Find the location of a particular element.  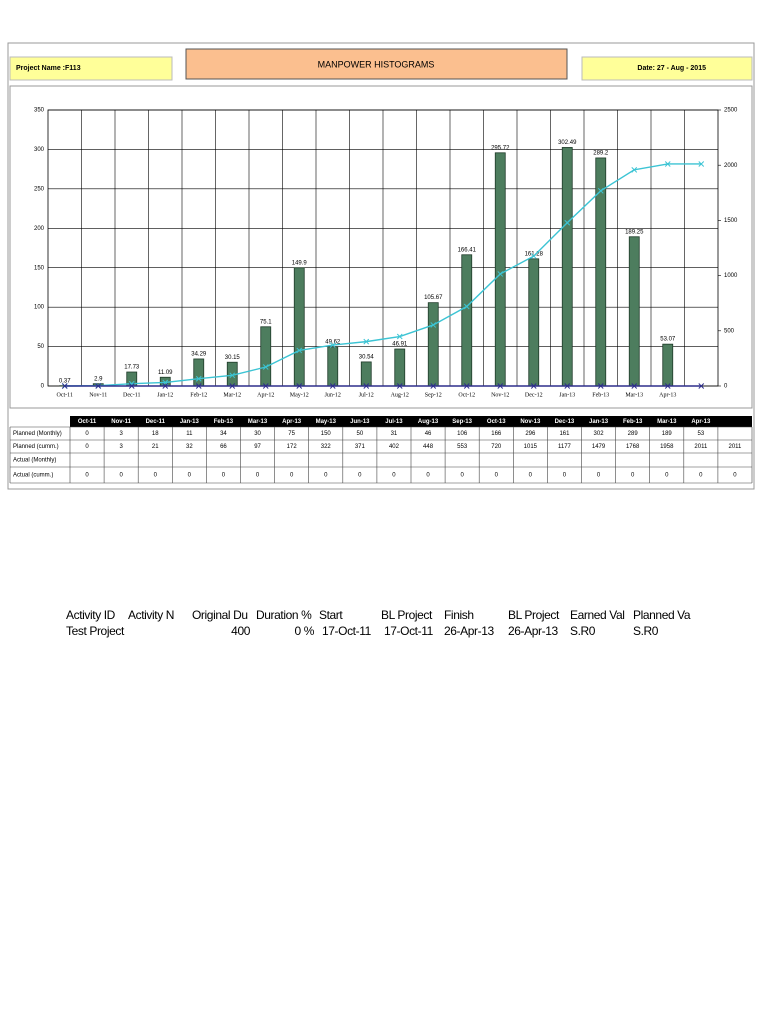

activity-header: Finish is located at coordinates (459, 615).